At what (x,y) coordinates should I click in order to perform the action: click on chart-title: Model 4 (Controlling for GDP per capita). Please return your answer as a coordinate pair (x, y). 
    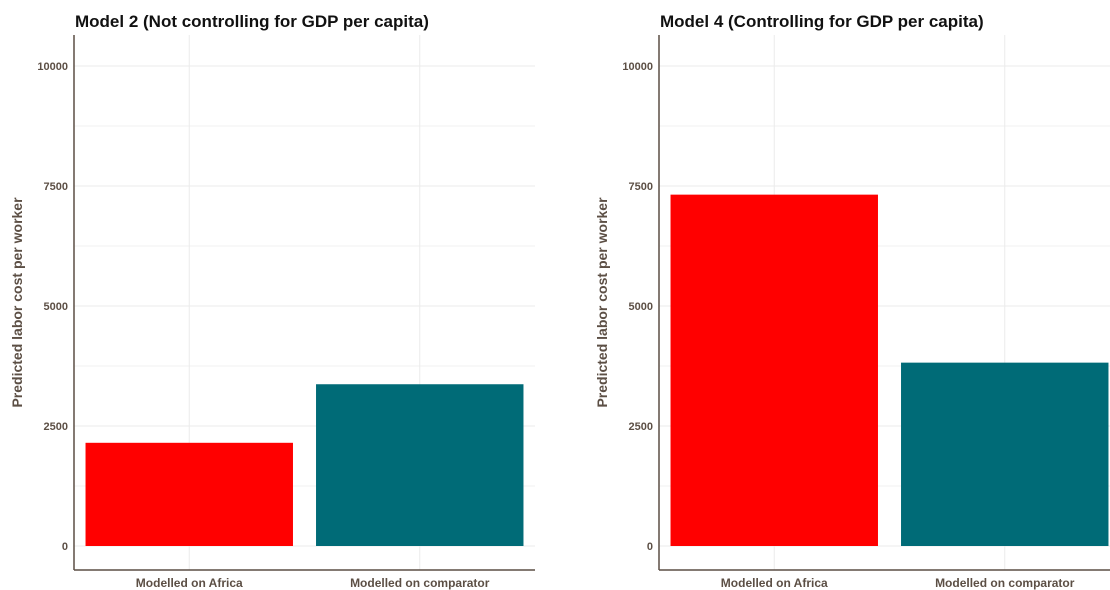
    Looking at the image, I should click on (822, 21).